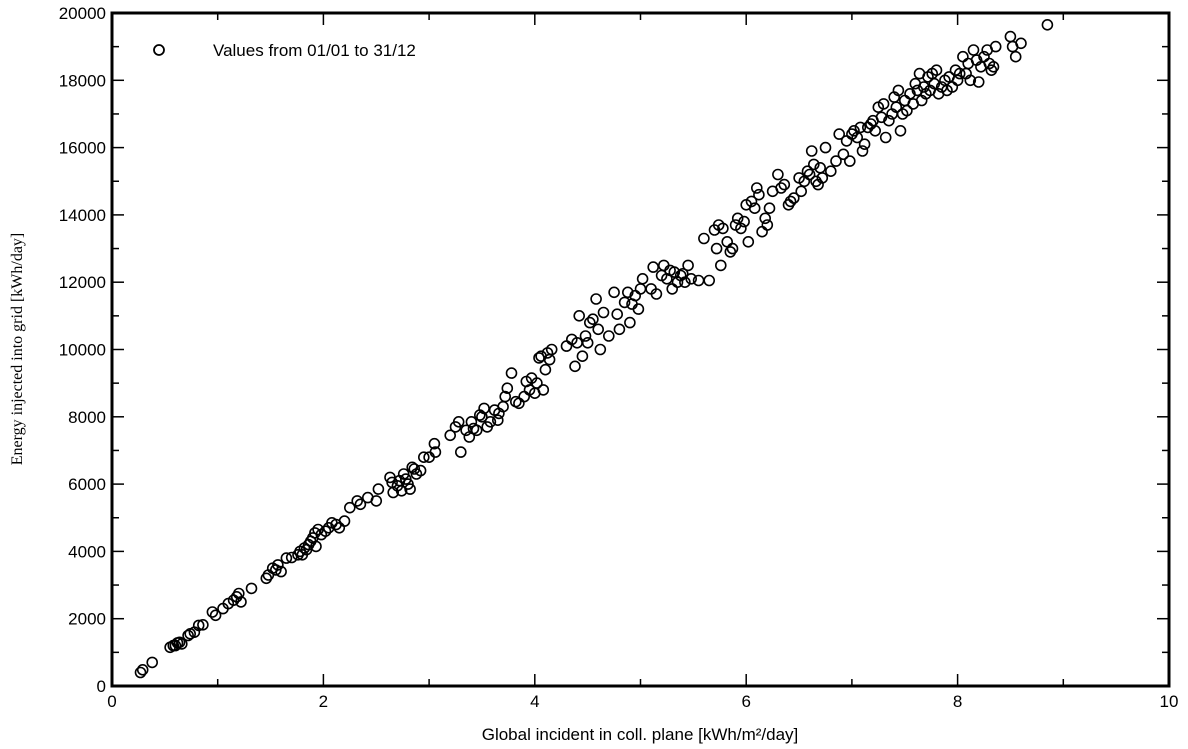 This screenshot has width=1188, height=749. I want to click on x-tick-label: 0, so click(111, 701).